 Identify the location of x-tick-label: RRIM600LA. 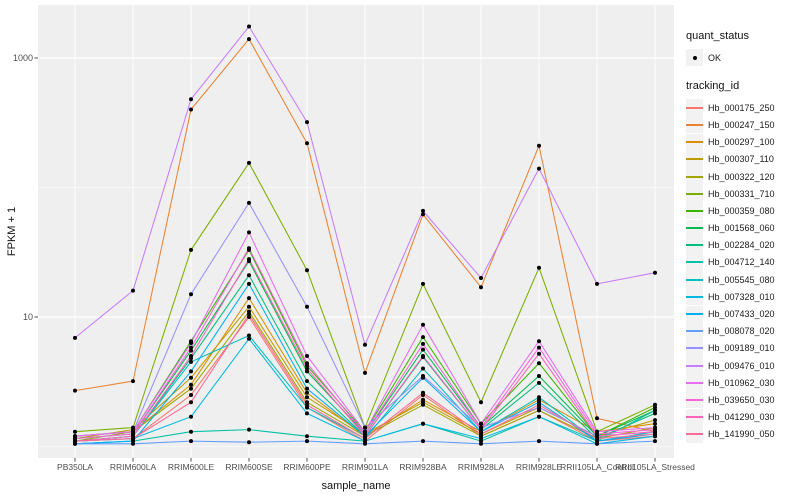
(133, 467).